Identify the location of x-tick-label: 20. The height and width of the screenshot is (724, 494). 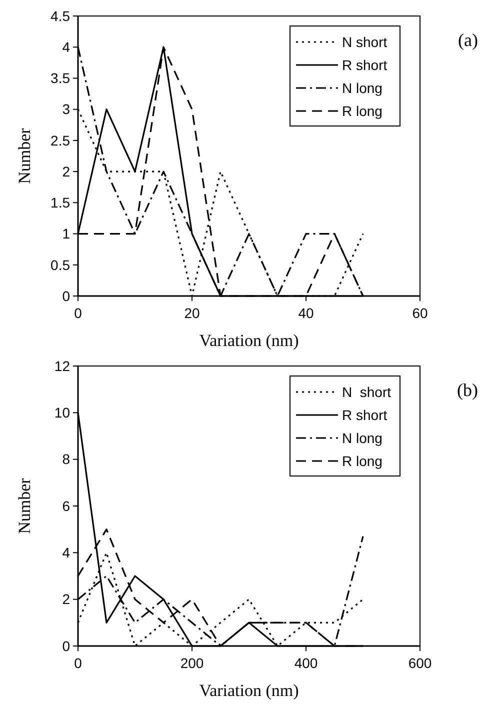
(192, 313).